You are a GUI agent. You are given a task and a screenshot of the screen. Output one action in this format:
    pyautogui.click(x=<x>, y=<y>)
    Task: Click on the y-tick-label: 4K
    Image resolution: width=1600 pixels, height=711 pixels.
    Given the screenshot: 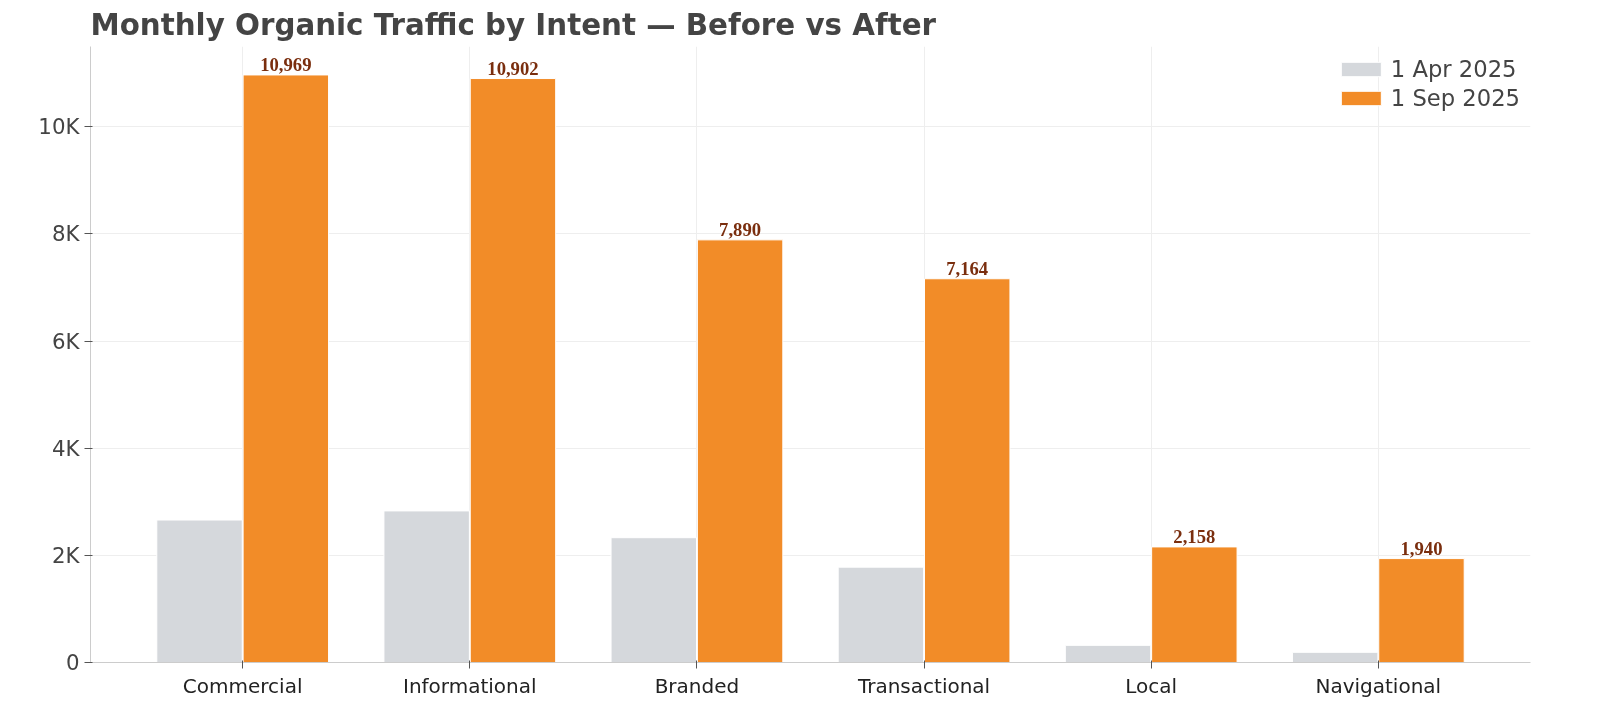 What is the action you would take?
    pyautogui.click(x=66, y=448)
    